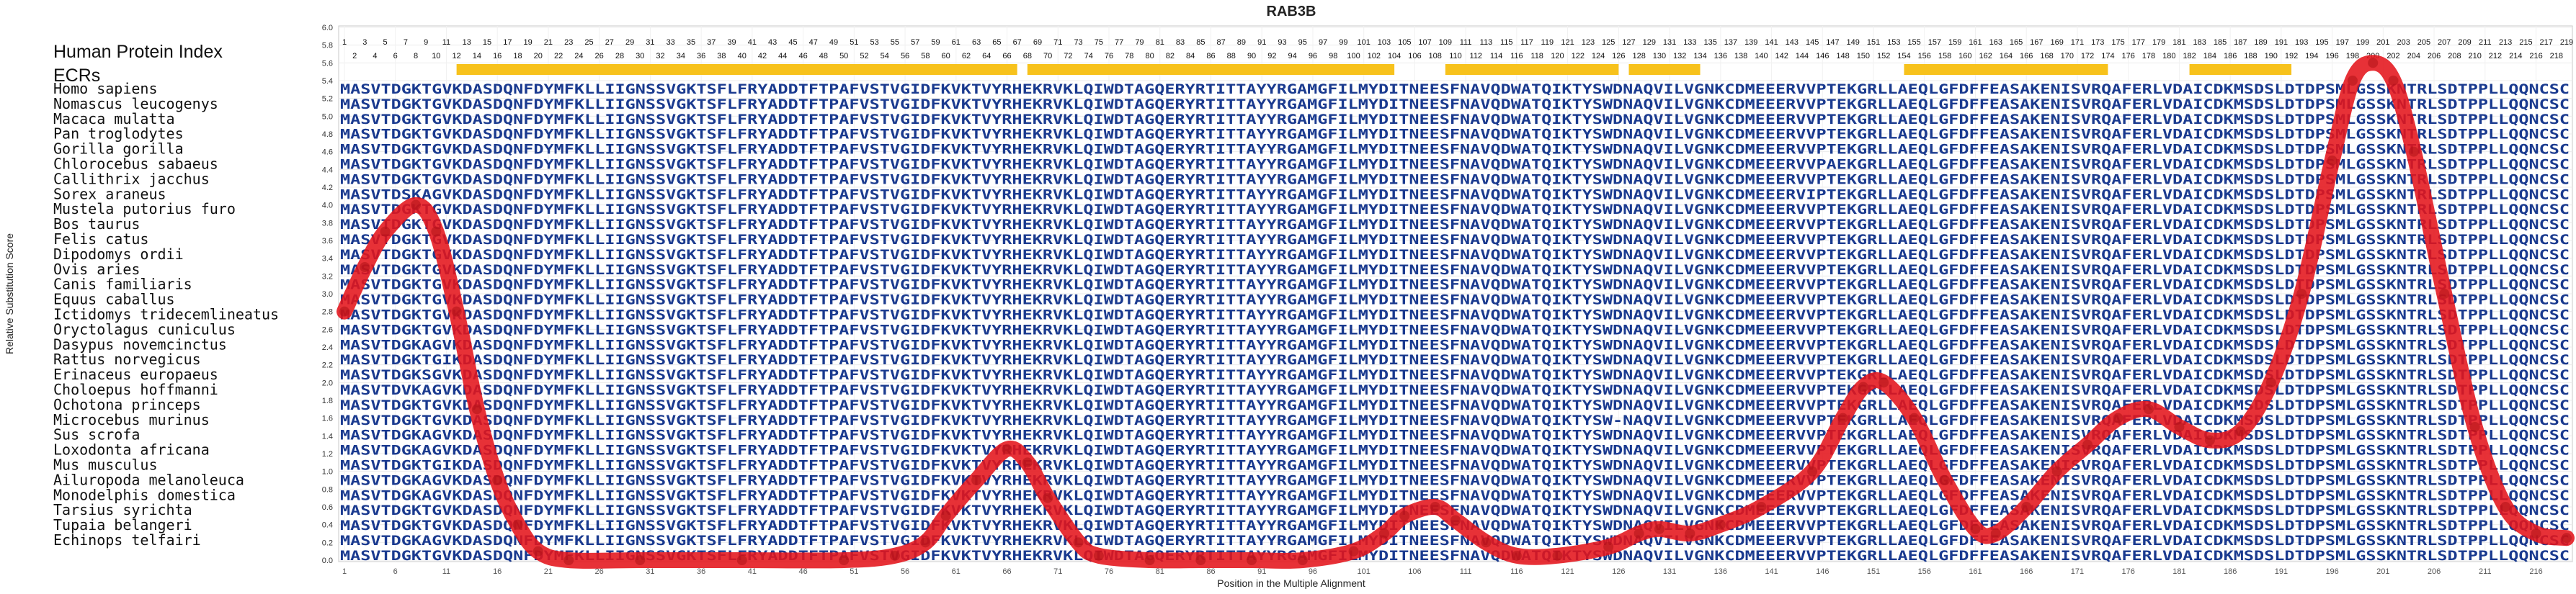 The image size is (2576, 594). Describe the element at coordinates (1445, 42) in the screenshot. I see `protein-index-number: 109` at that location.